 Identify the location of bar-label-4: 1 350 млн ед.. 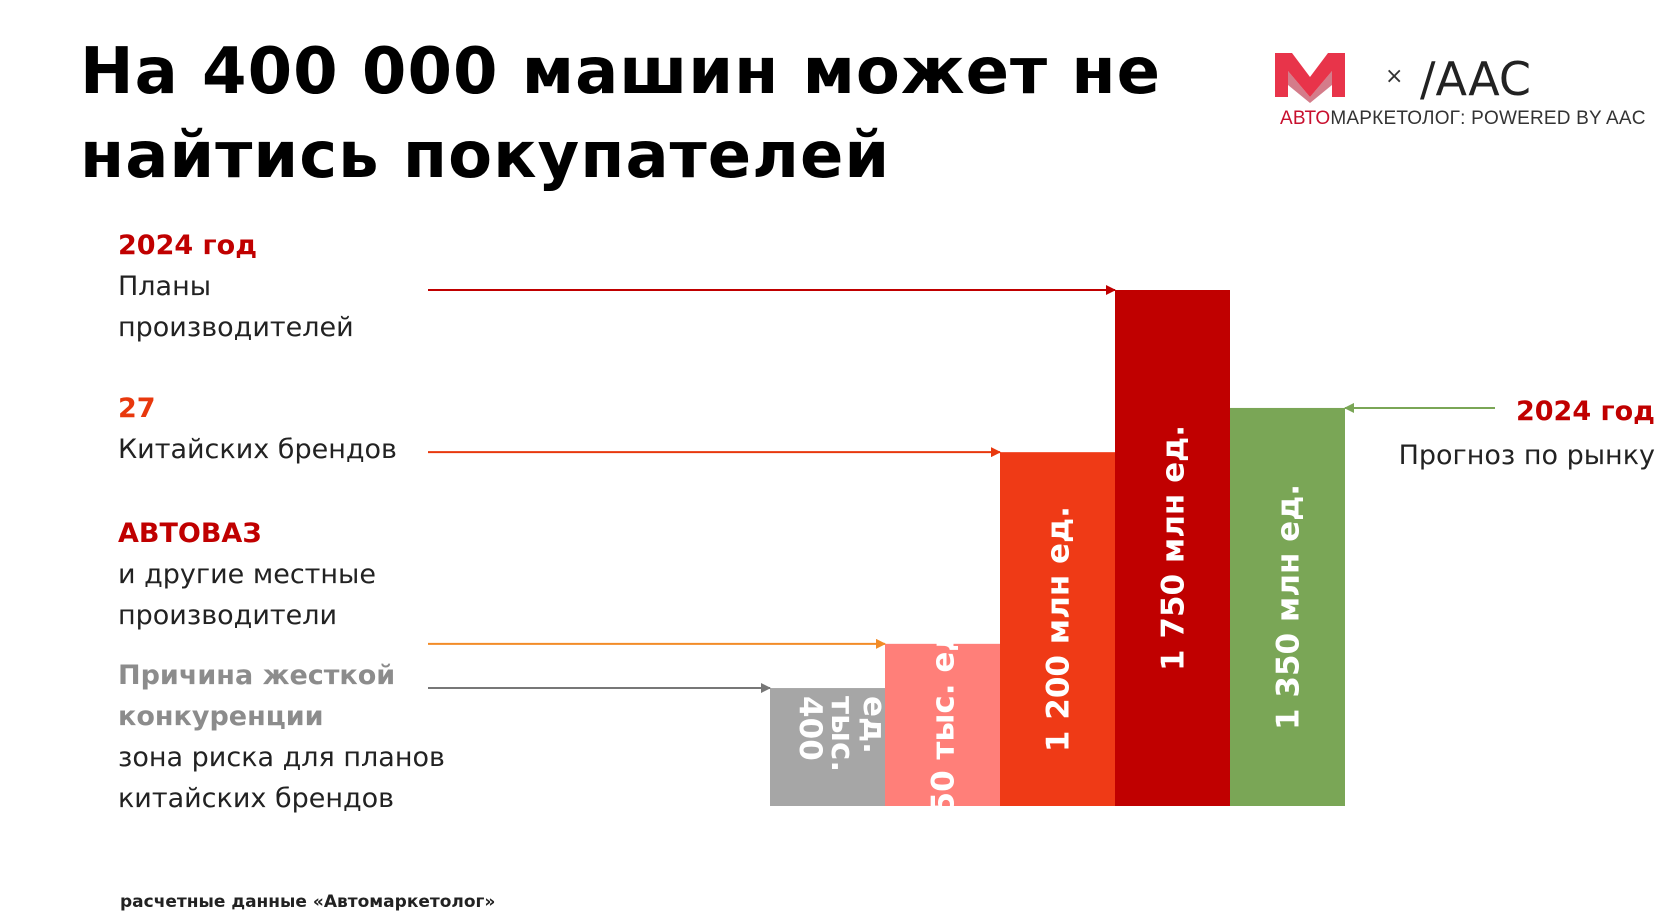
(1289, 607).